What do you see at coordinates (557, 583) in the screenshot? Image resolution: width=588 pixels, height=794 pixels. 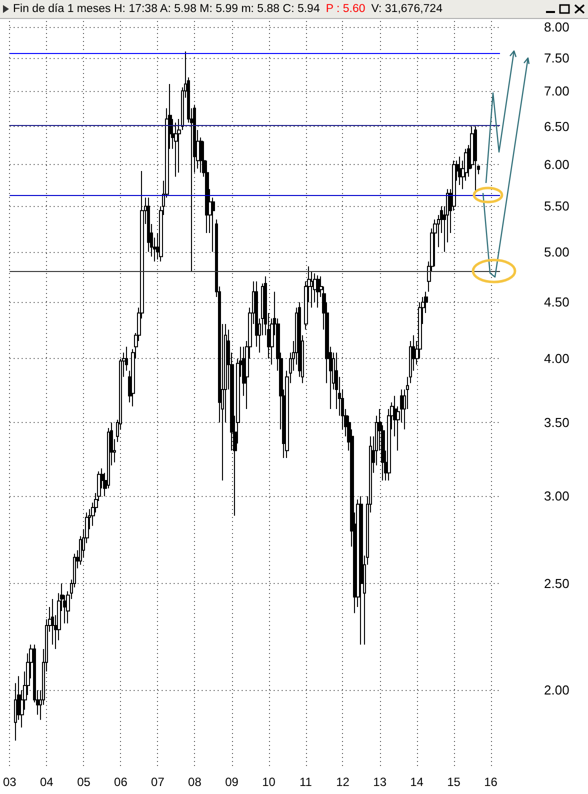 I see `y-tick-label: 2.50` at bounding box center [557, 583].